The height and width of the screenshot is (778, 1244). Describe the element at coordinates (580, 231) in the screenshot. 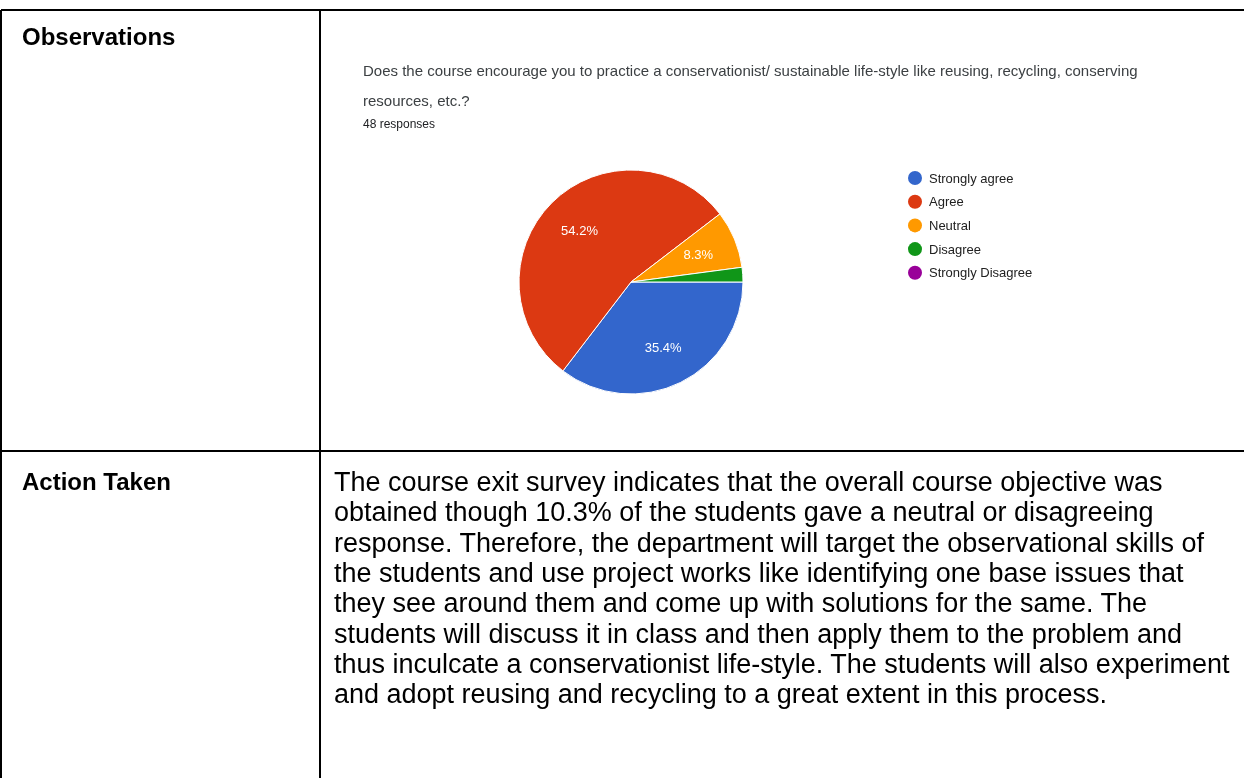

I see `data-label: 54.2%` at that location.